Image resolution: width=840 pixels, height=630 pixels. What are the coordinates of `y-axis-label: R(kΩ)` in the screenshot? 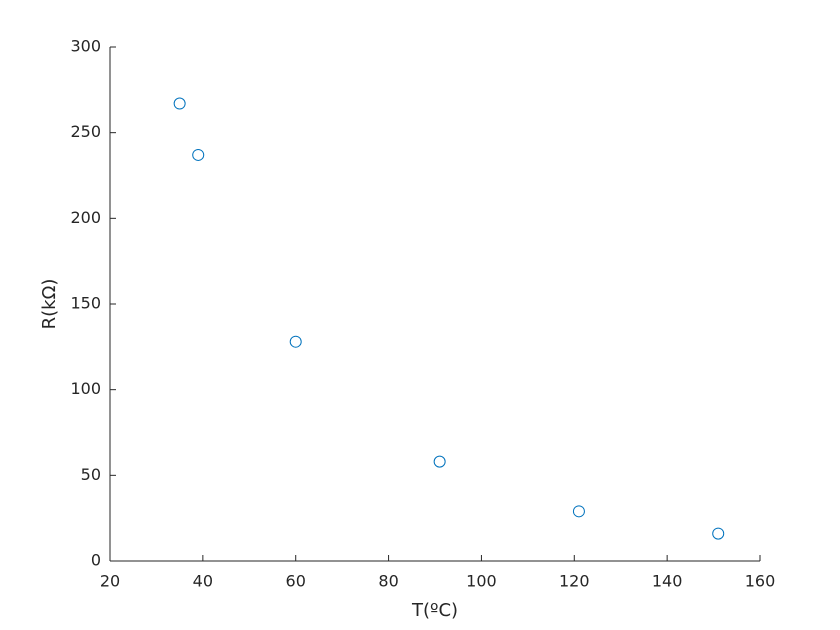 It's located at (49, 304).